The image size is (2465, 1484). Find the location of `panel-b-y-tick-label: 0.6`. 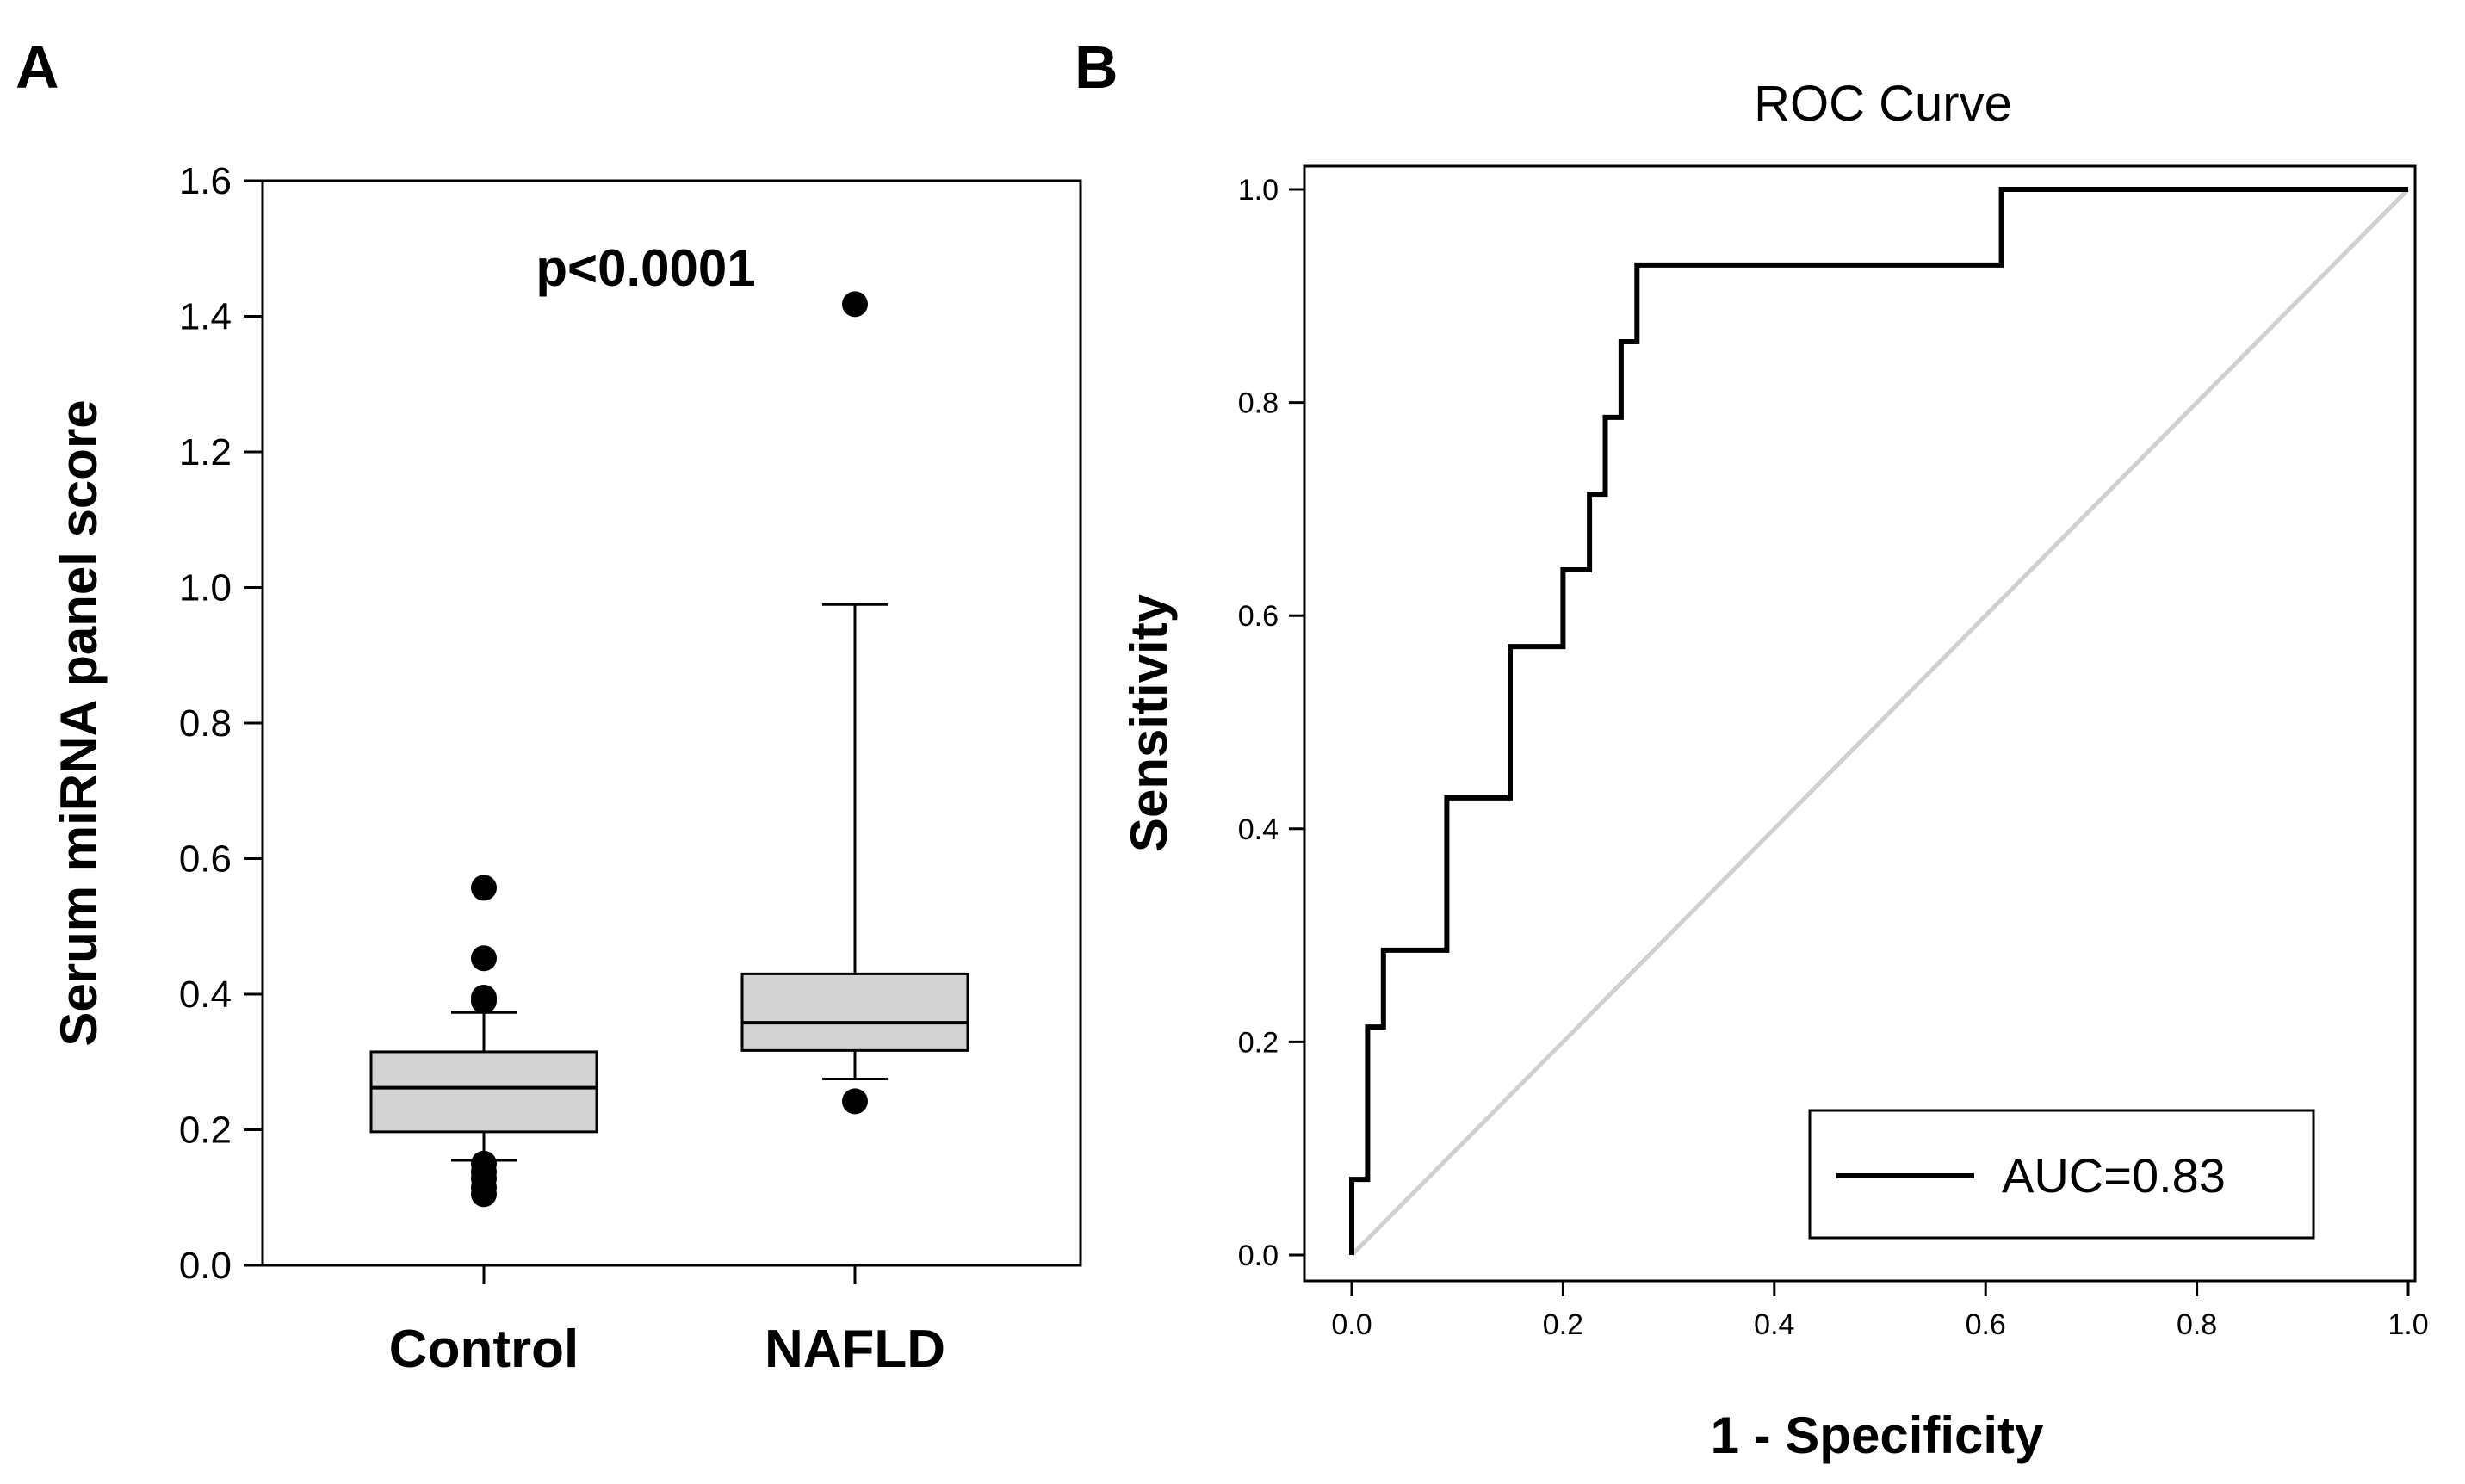

panel-b-y-tick-label: 0.6 is located at coordinates (1258, 616).